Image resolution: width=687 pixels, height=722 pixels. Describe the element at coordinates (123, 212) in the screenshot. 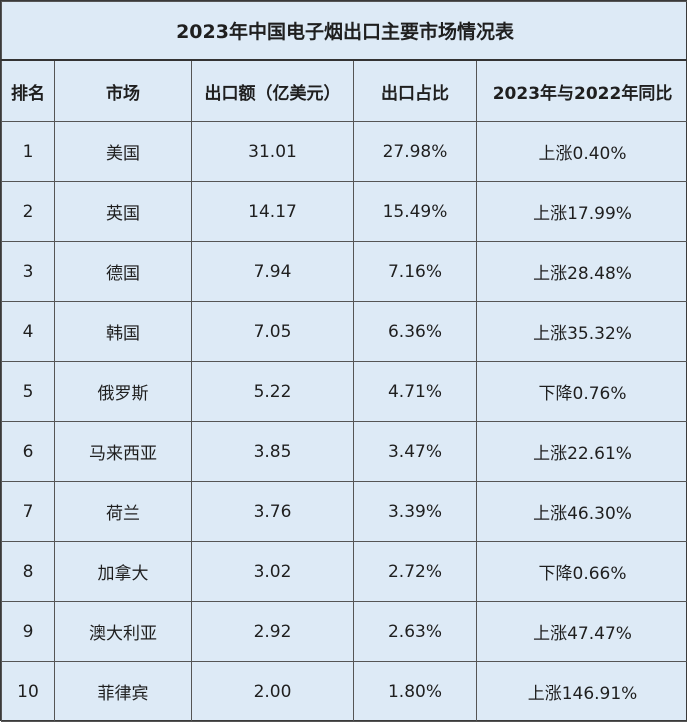

I see `market-cell: 英国` at that location.